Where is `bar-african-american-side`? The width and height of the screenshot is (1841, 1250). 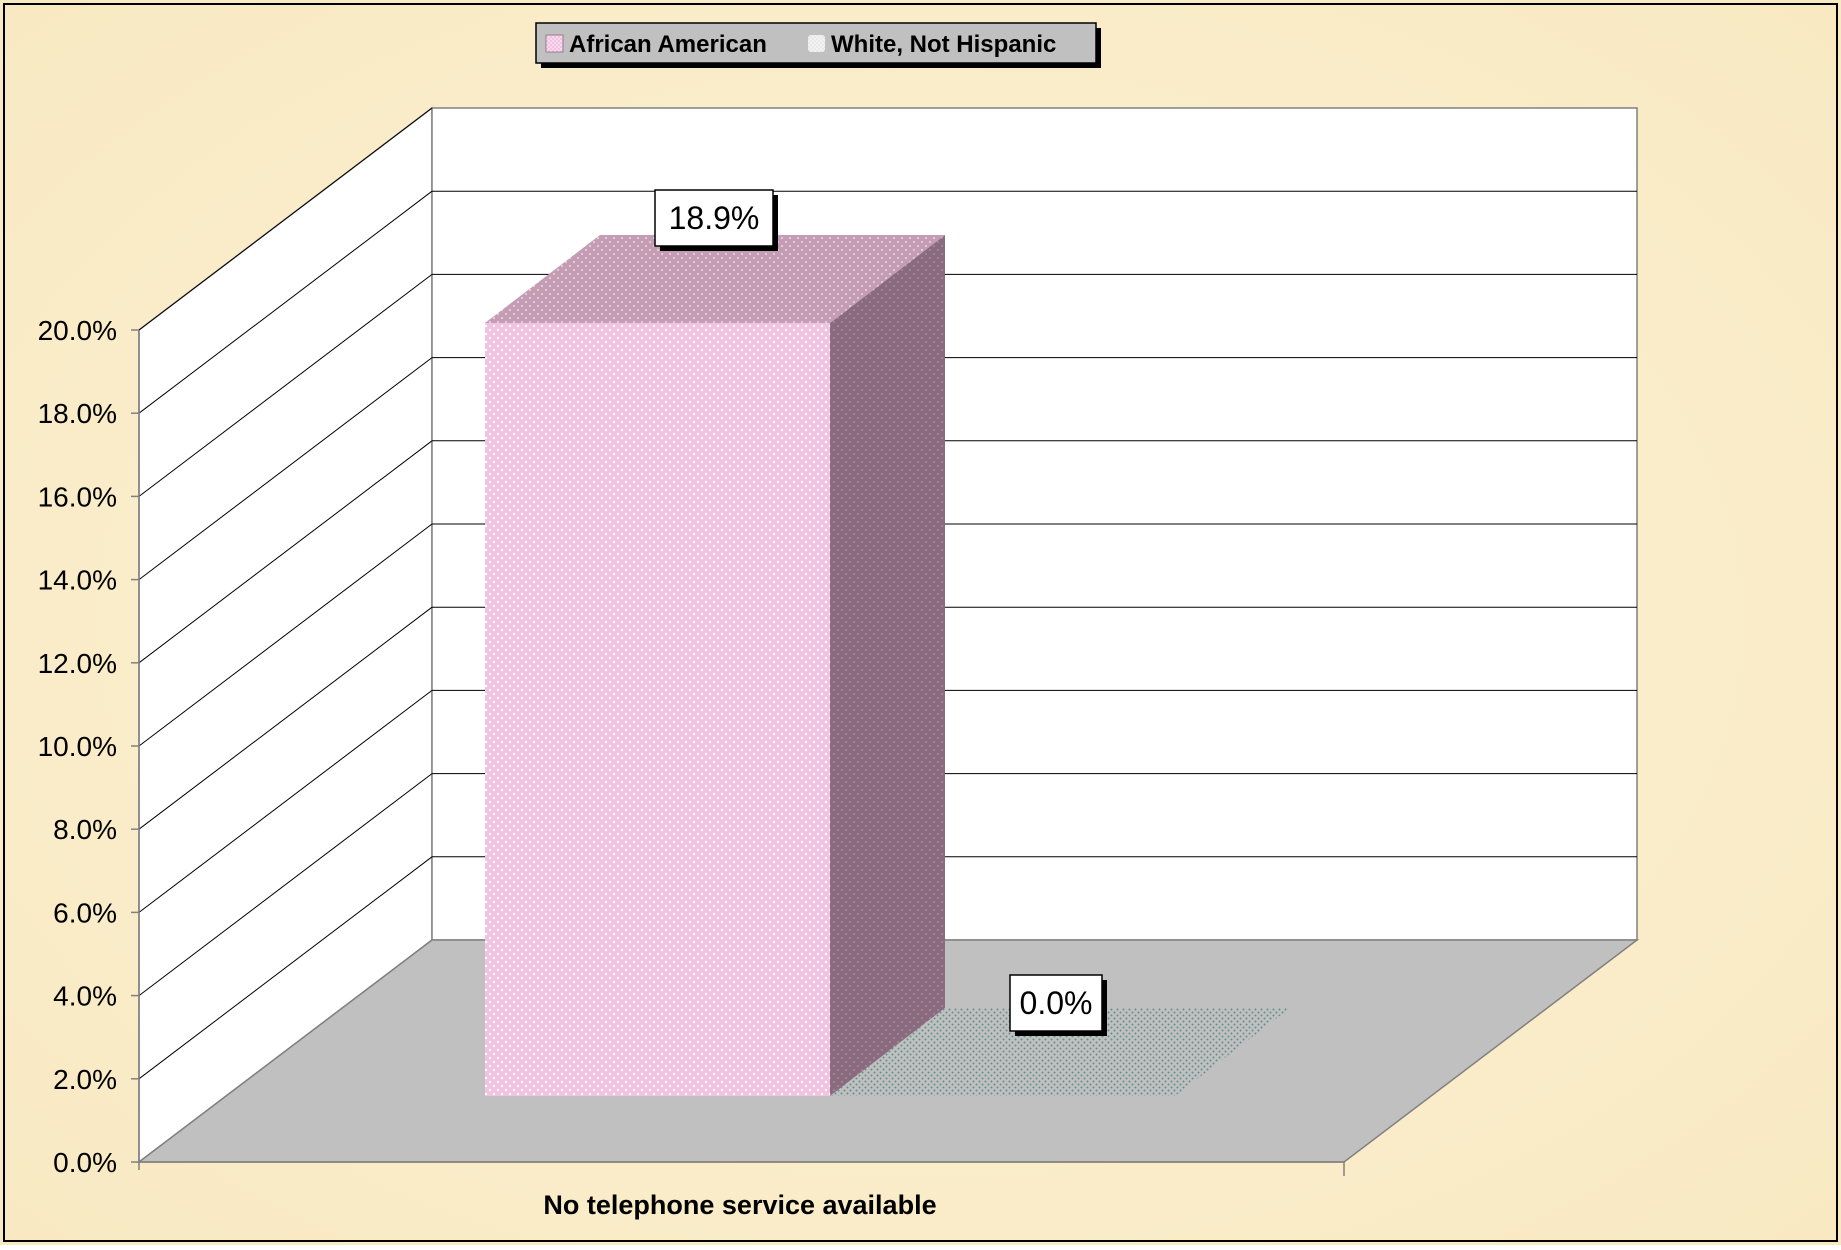 bar-african-american-side is located at coordinates (887, 665).